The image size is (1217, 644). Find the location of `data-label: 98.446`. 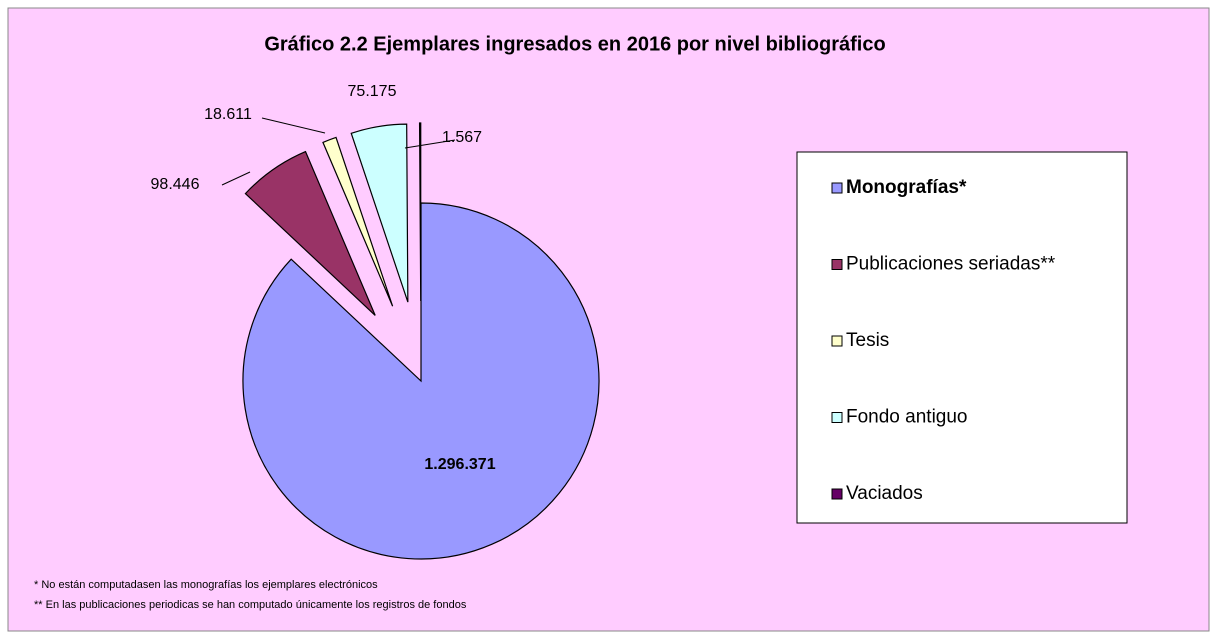

data-label: 98.446 is located at coordinates (175, 184).